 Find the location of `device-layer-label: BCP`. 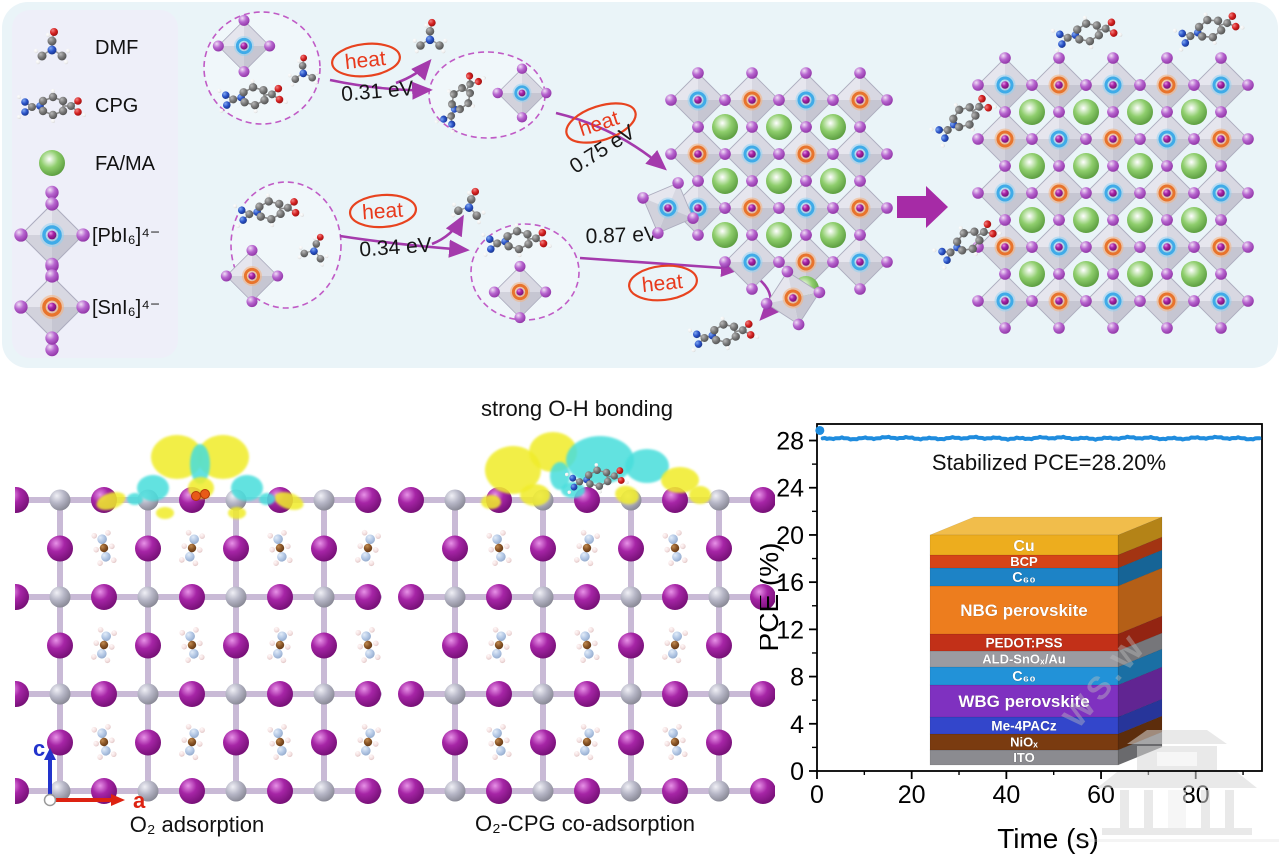

device-layer-label: BCP is located at coordinates (1024, 561).